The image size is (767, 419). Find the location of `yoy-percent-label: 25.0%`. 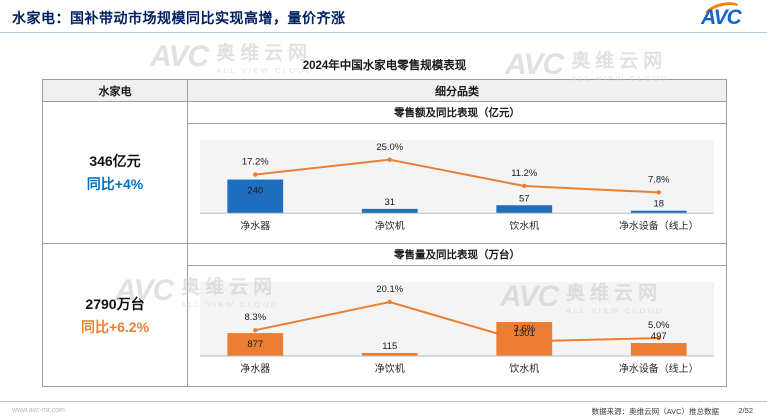

yoy-percent-label: 25.0% is located at coordinates (389, 147).